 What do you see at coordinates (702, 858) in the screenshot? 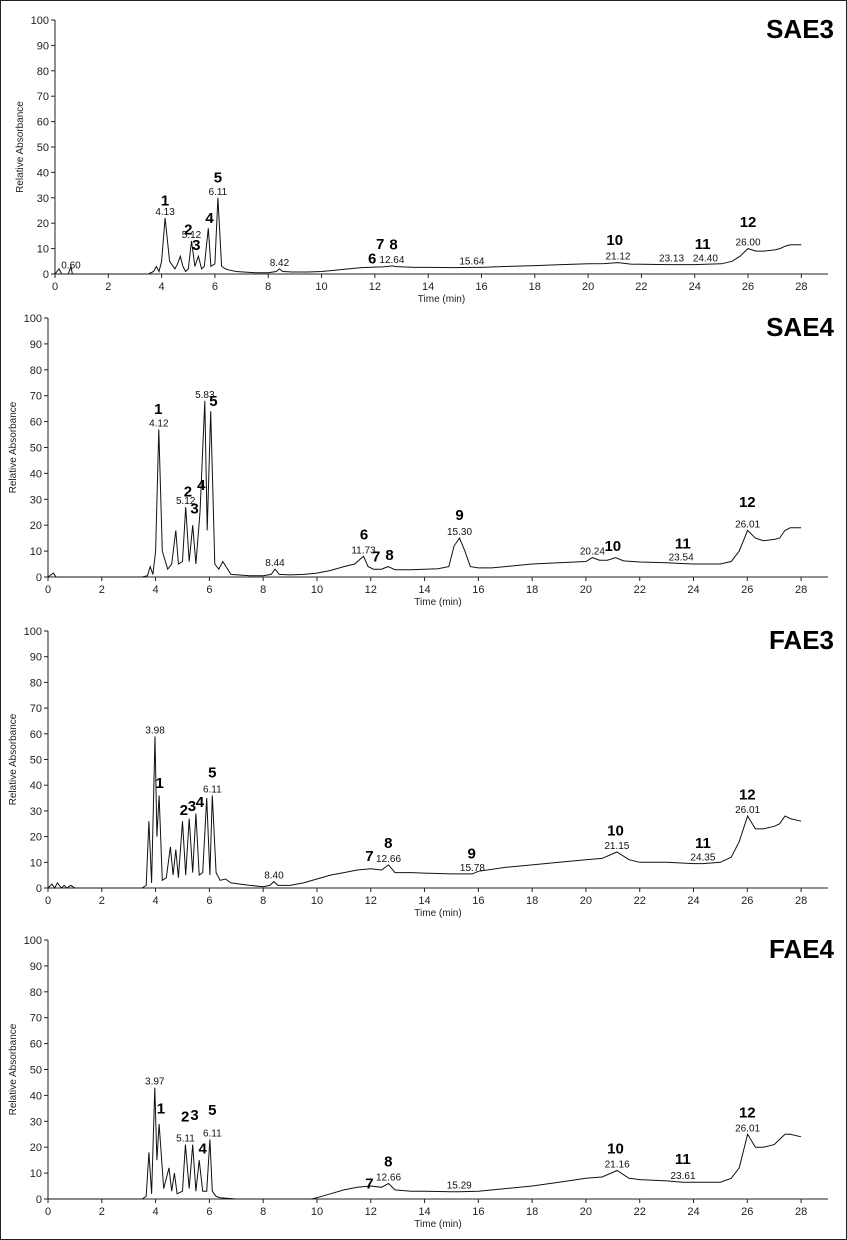
I see `retention-time-label: 24.35` at bounding box center [702, 858].